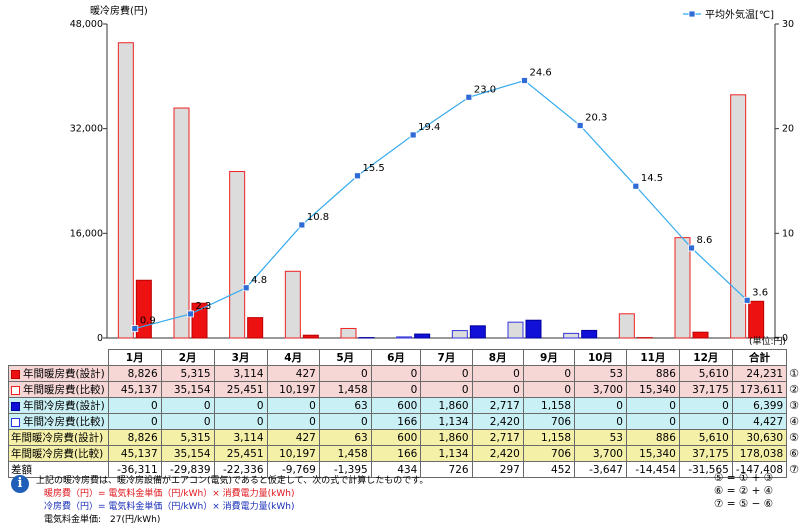 The width and height of the screenshot is (800, 524). What do you see at coordinates (446, 469) in the screenshot?
I see `table-cell: 726` at bounding box center [446, 469].